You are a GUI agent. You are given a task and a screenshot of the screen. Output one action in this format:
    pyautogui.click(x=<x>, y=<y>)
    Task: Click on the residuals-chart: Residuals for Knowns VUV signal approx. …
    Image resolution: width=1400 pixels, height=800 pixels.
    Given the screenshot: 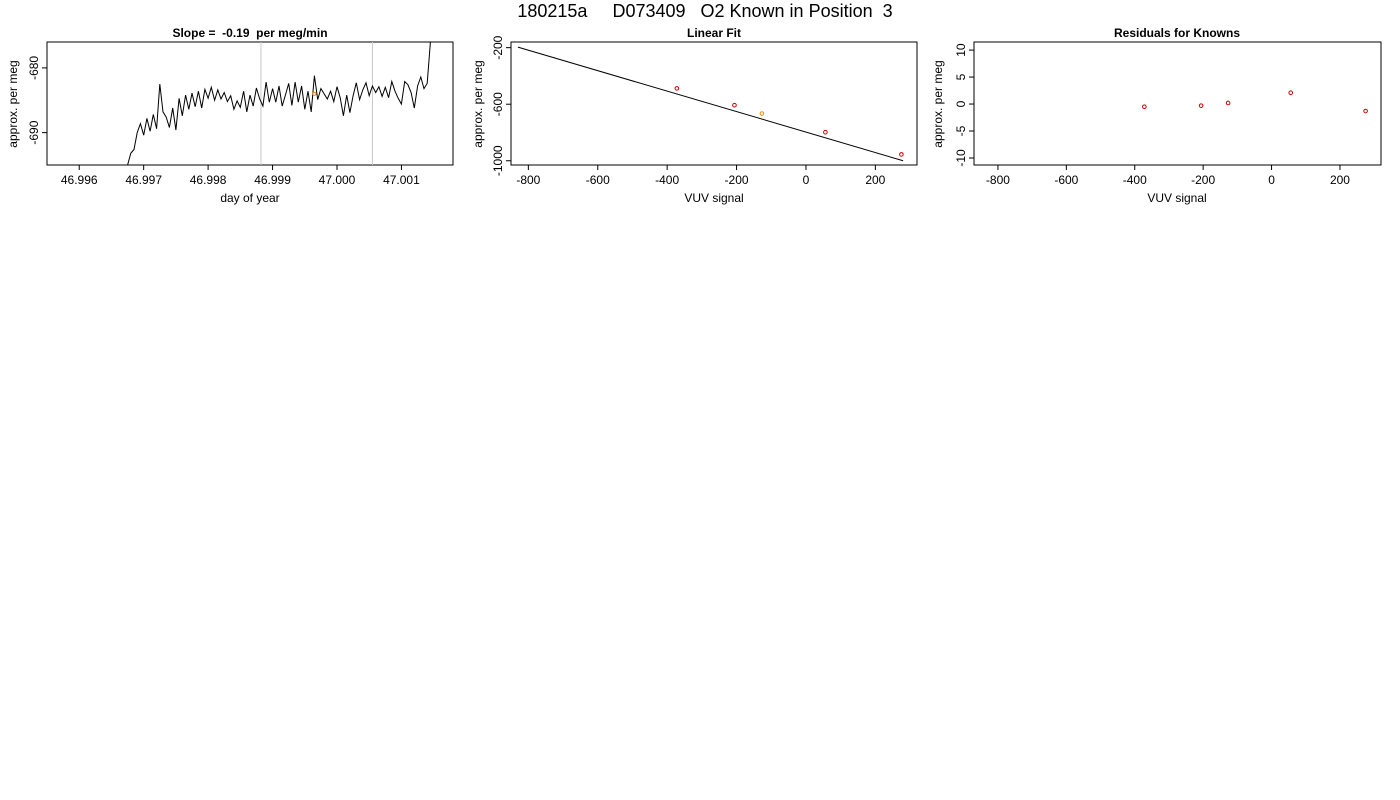 What is the action you would take?
    pyautogui.click(x=1156, y=115)
    